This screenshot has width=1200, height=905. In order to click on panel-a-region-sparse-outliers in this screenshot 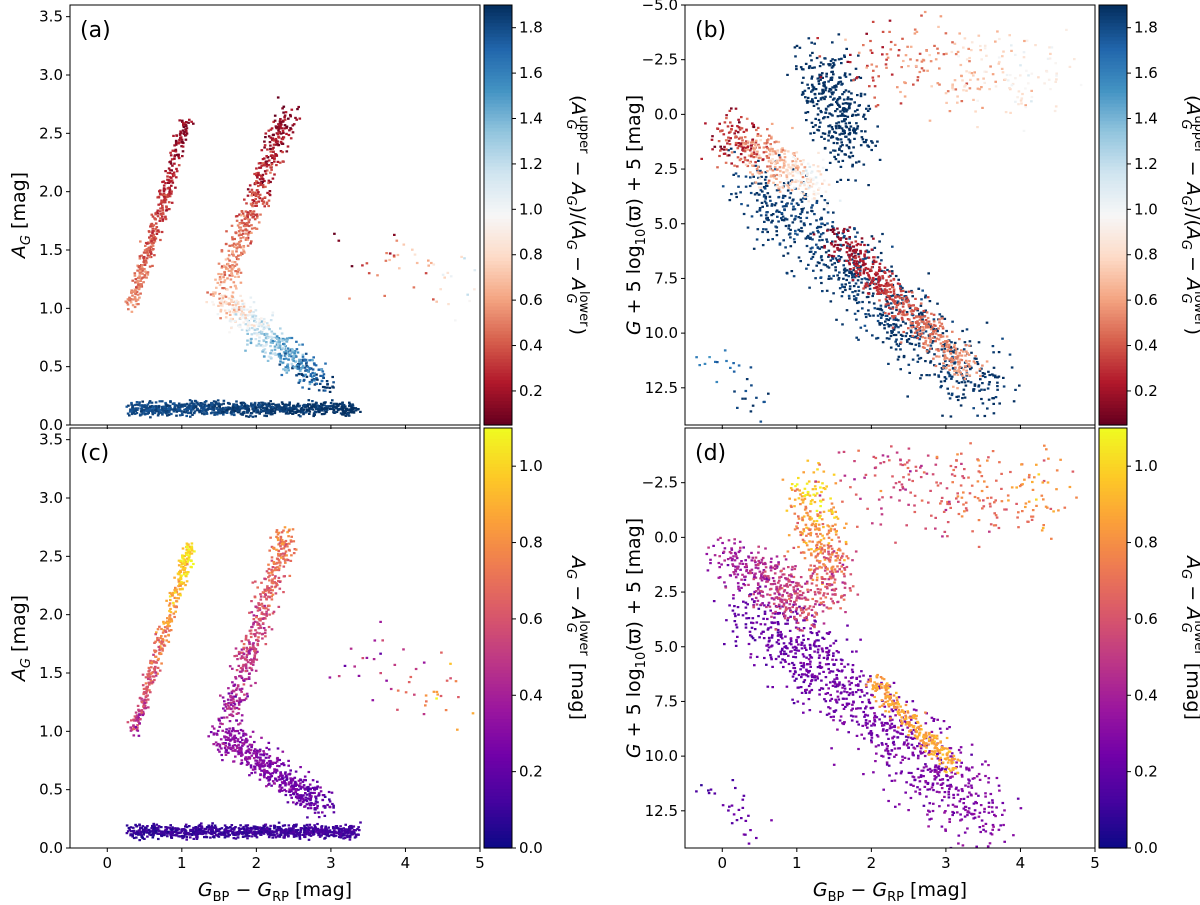, I will do `click(405, 277)`.